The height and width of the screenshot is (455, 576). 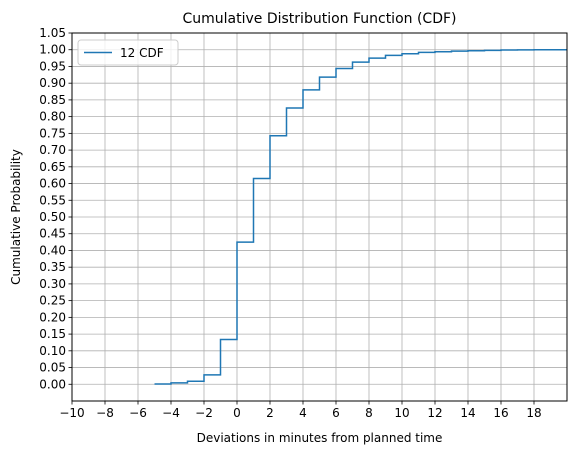 I want to click on x-tick-label: −6, so click(x=138, y=413).